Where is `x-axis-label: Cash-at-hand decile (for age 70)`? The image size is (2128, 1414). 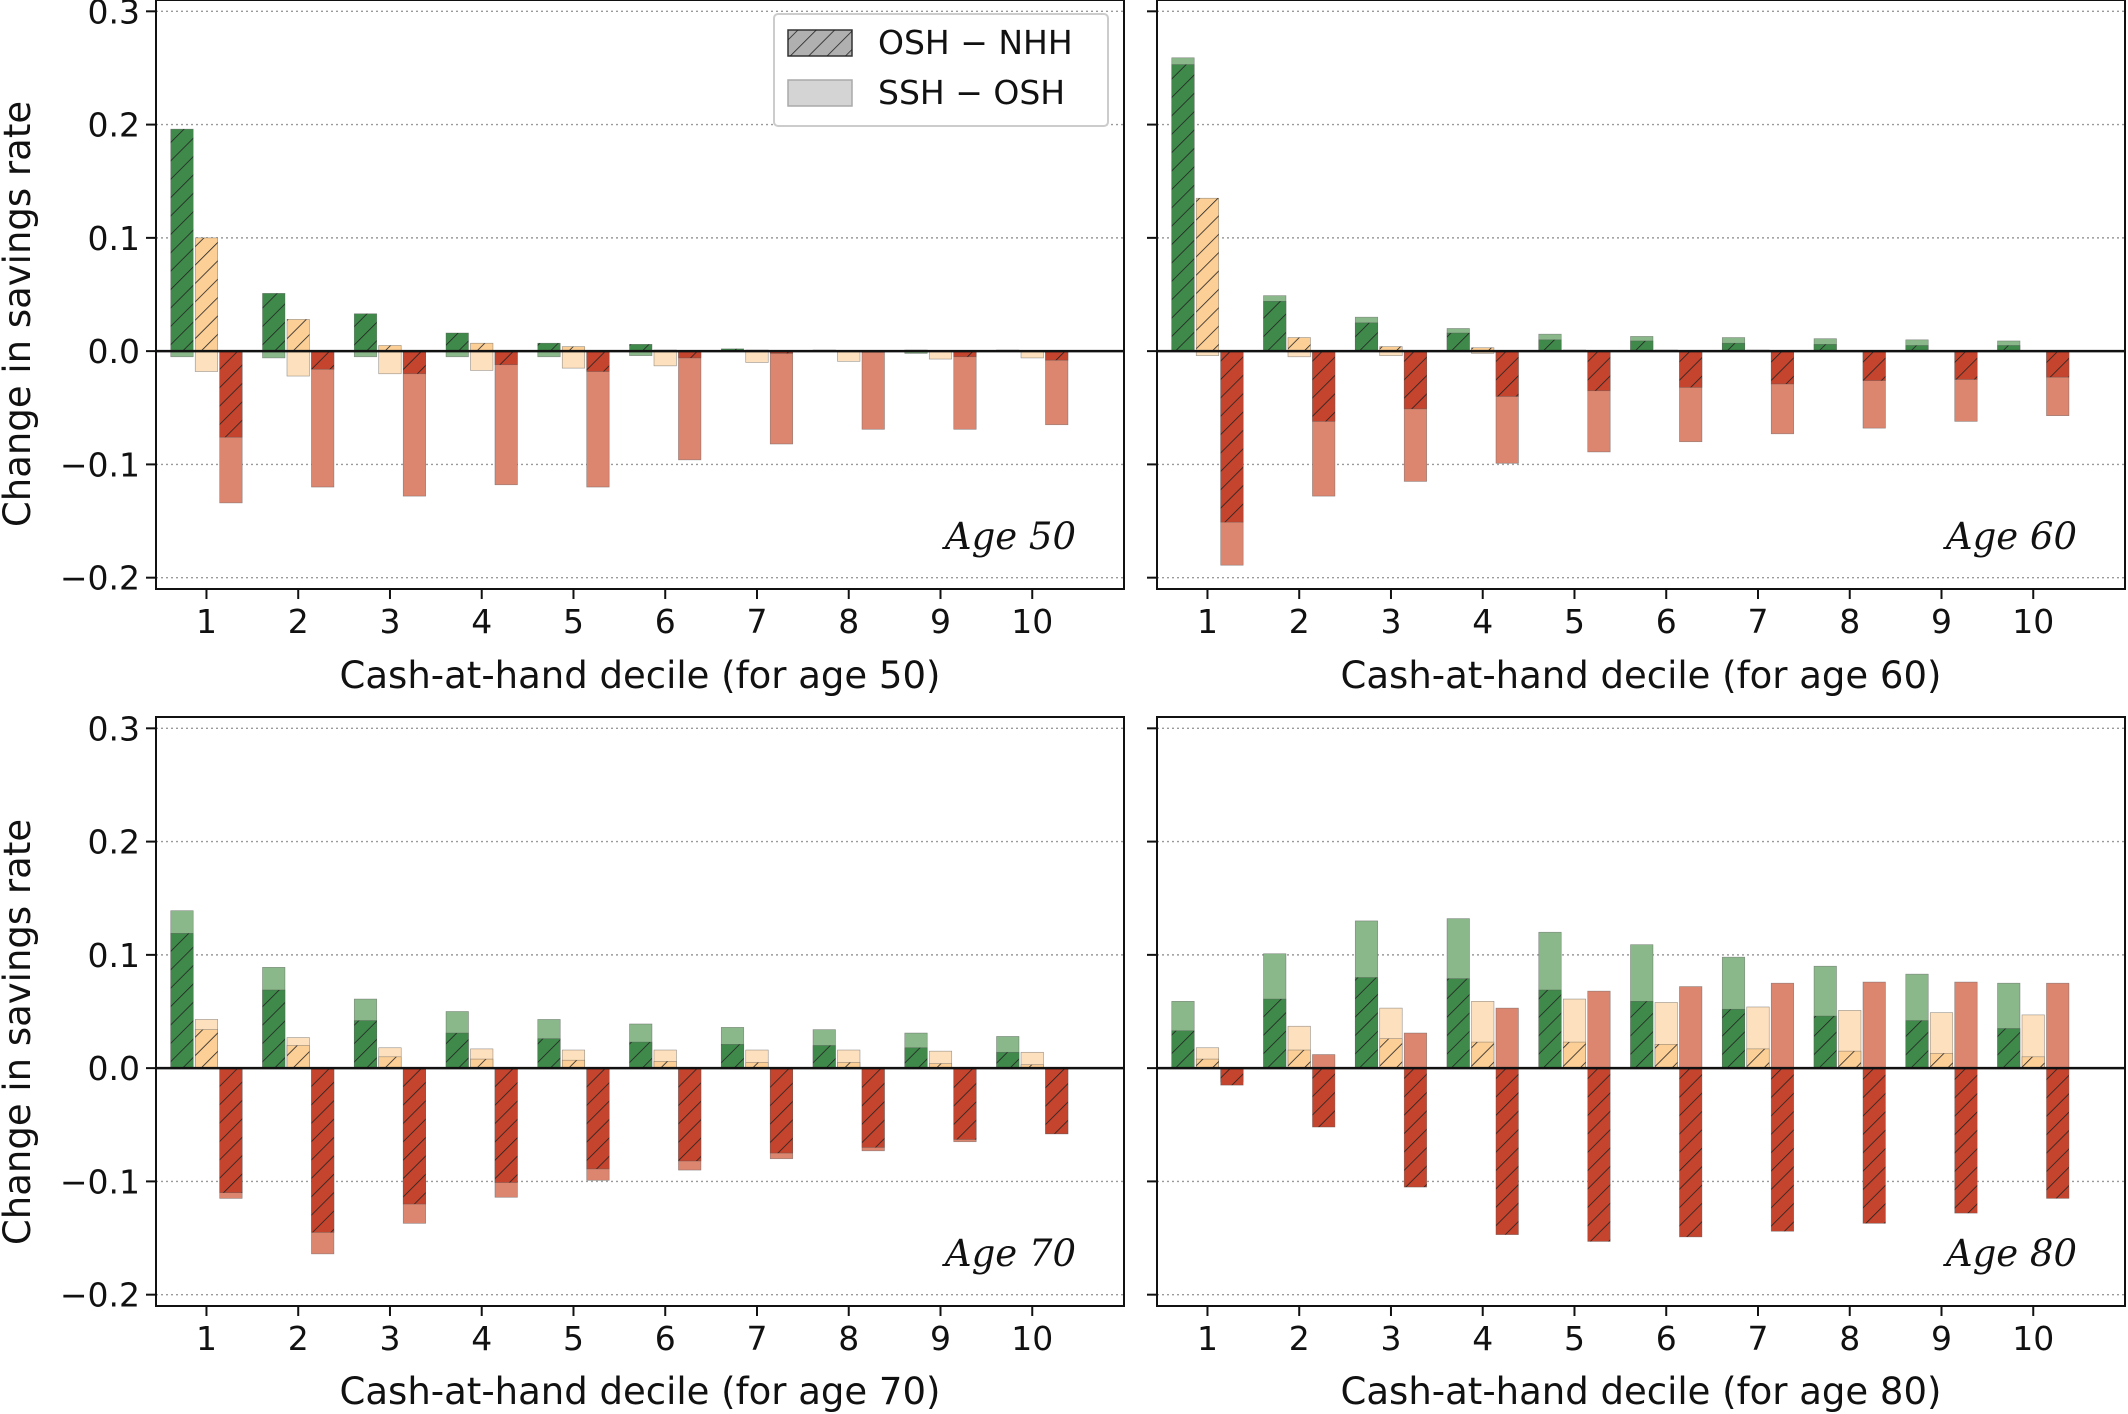 x-axis-label: Cash-at-hand decile (for age 70) is located at coordinates (640, 1391).